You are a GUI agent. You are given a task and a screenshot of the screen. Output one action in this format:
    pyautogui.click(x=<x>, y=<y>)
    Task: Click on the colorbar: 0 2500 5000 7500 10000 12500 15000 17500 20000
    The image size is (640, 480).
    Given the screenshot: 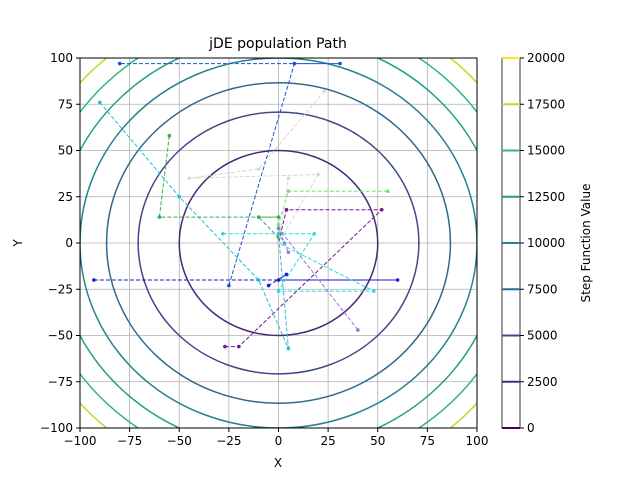 What is the action you would take?
    pyautogui.click(x=533, y=243)
    